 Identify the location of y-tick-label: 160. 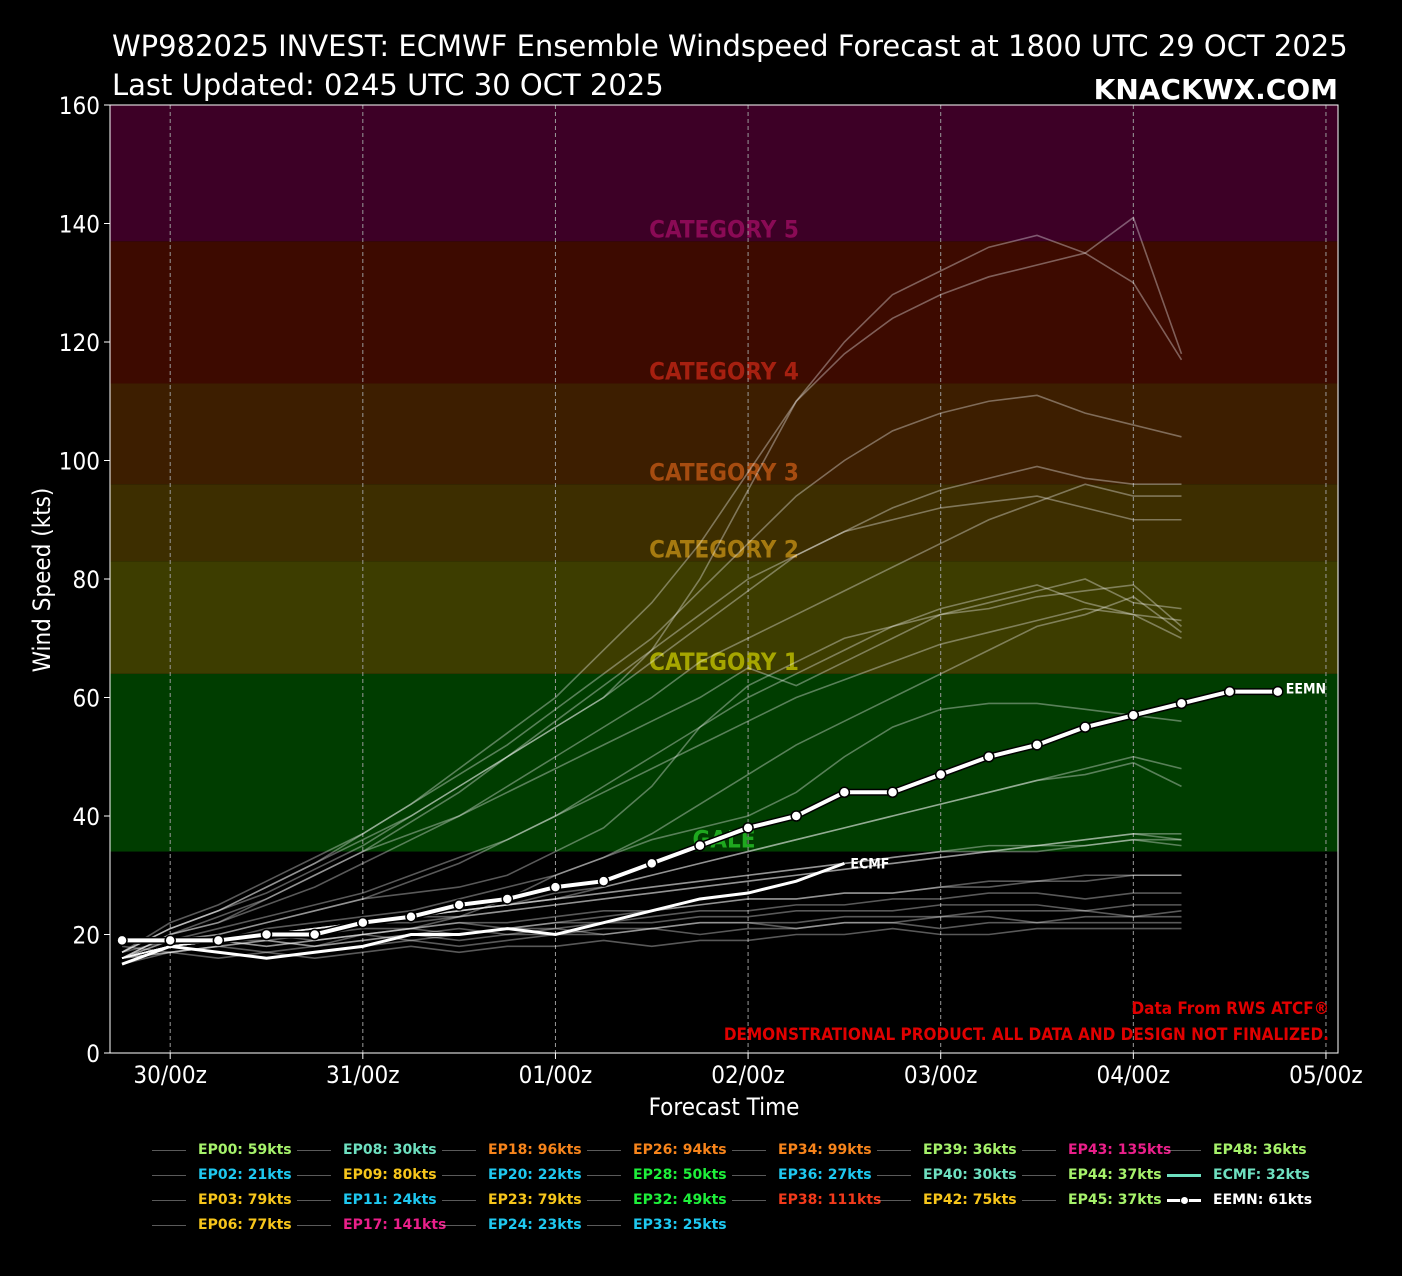
(79, 106).